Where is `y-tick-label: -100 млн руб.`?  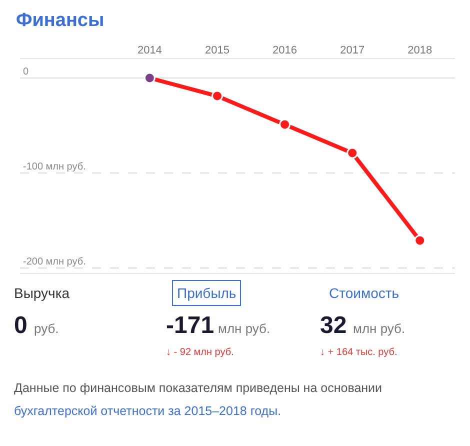
y-tick-label: -100 млн руб. is located at coordinates (54, 167).